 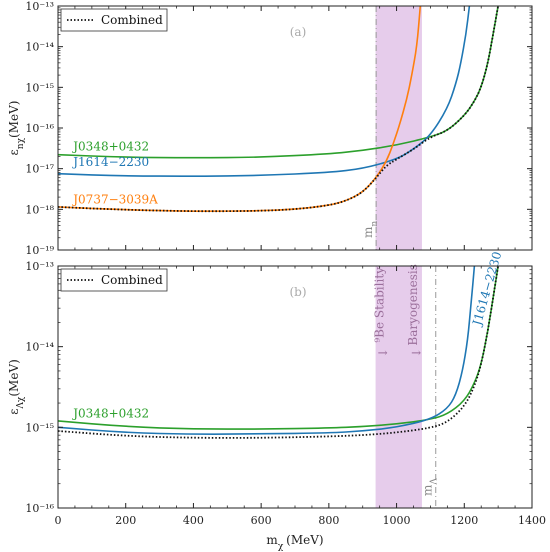 What do you see at coordinates (16, 387) in the screenshot?
I see `y-axis-label: εΛχ(MeV)` at bounding box center [16, 387].